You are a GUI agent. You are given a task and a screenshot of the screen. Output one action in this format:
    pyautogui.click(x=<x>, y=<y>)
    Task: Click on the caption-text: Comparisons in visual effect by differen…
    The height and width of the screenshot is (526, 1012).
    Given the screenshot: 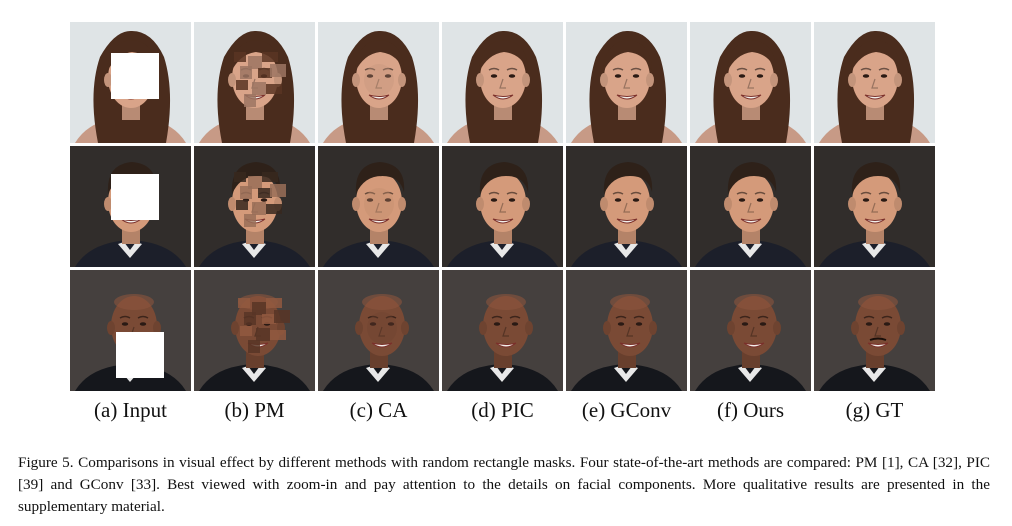 What is the action you would take?
    pyautogui.click(x=504, y=484)
    